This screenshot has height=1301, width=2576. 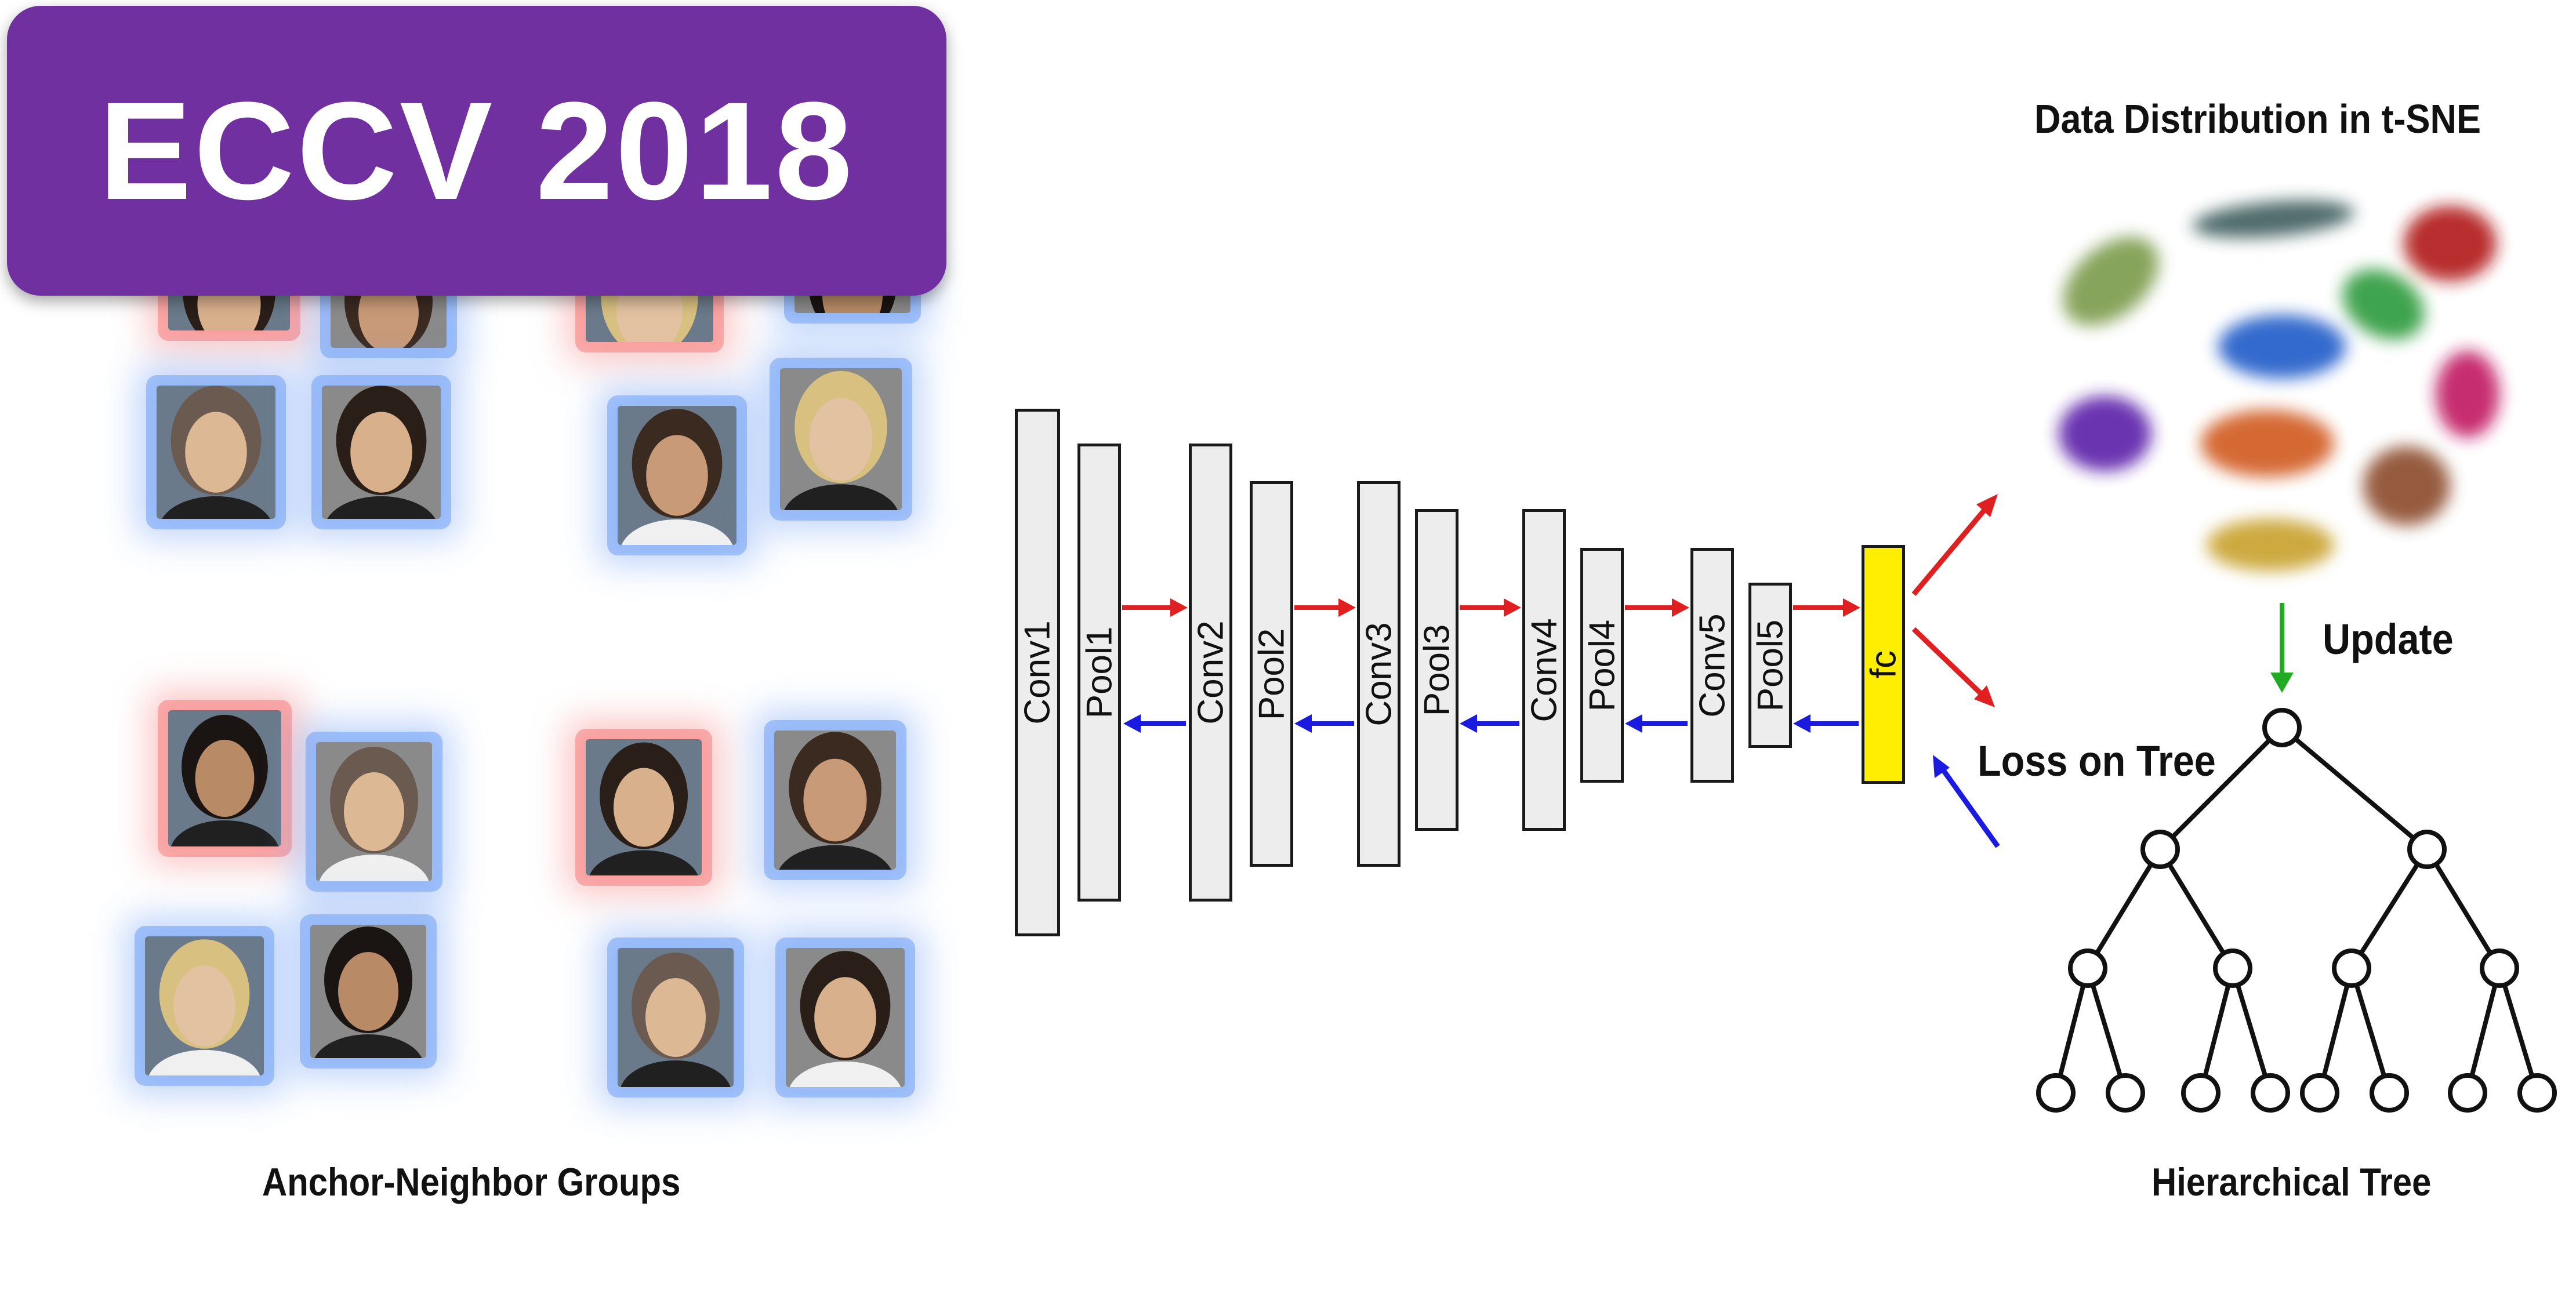 What do you see at coordinates (1491, 607) in the screenshot?
I see `forward-arrows` at bounding box center [1491, 607].